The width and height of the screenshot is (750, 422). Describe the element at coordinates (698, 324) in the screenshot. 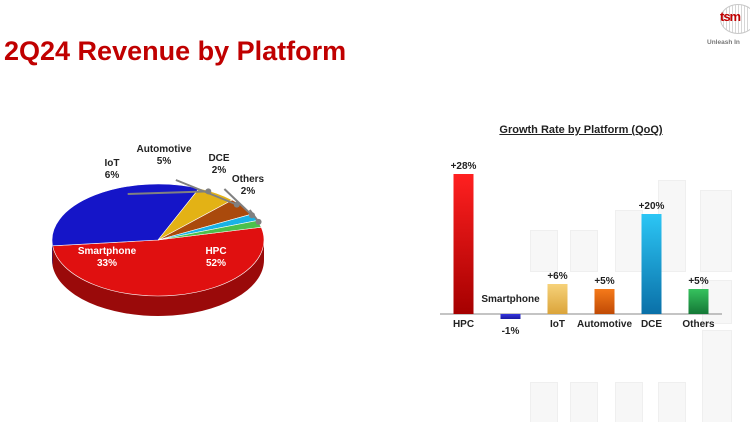

I see `bar-category-others: Others` at that location.